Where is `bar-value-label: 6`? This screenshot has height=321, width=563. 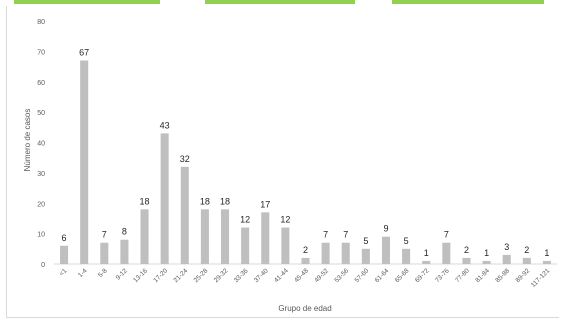
bar-value-label: 6 is located at coordinates (64, 238).